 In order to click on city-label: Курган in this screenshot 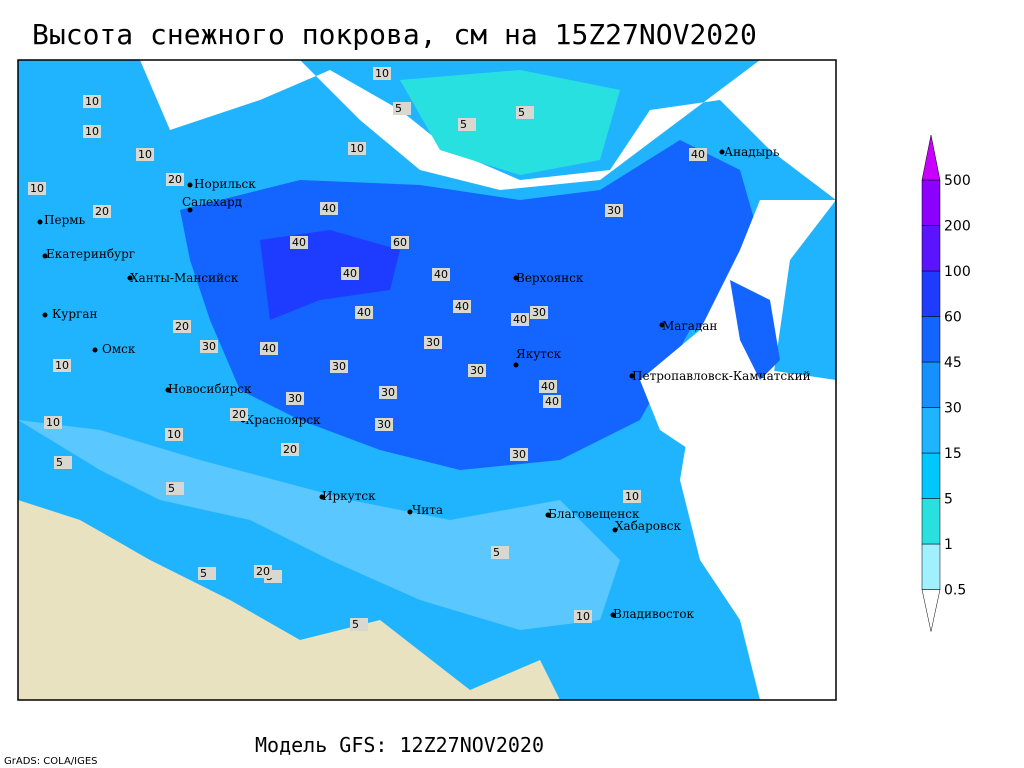, I will do `click(74, 314)`.